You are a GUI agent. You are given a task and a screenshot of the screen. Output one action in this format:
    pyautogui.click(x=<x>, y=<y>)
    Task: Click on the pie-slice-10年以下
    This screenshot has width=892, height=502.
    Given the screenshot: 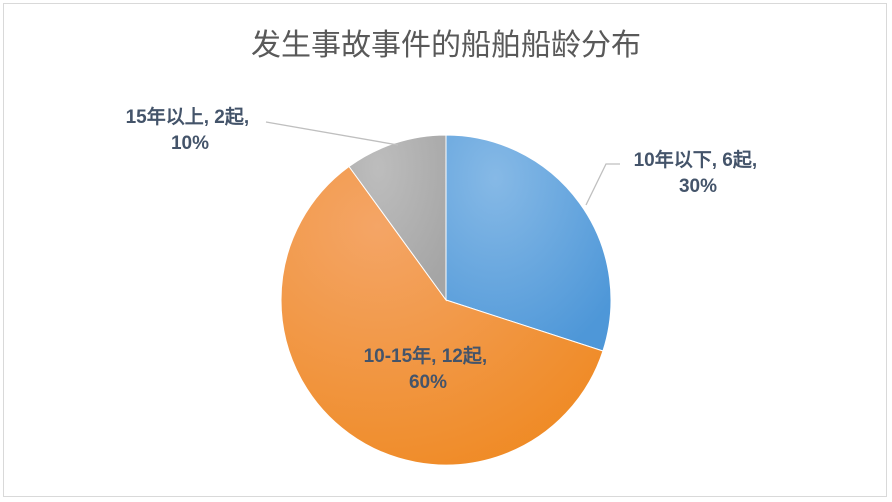 What is the action you would take?
    pyautogui.click(x=528, y=243)
    